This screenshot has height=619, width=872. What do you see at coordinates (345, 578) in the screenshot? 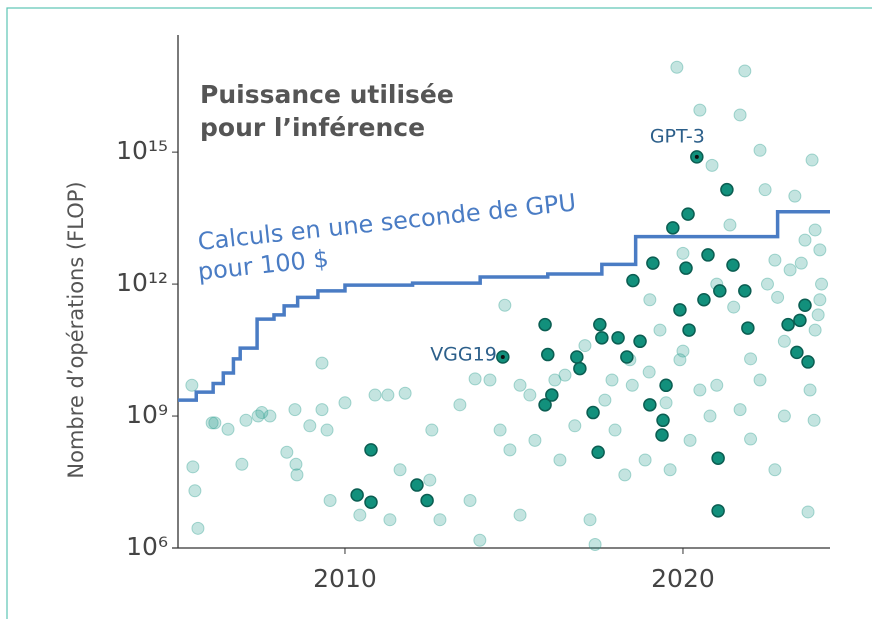
I see `x-tick-label: 2010` at bounding box center [345, 578].